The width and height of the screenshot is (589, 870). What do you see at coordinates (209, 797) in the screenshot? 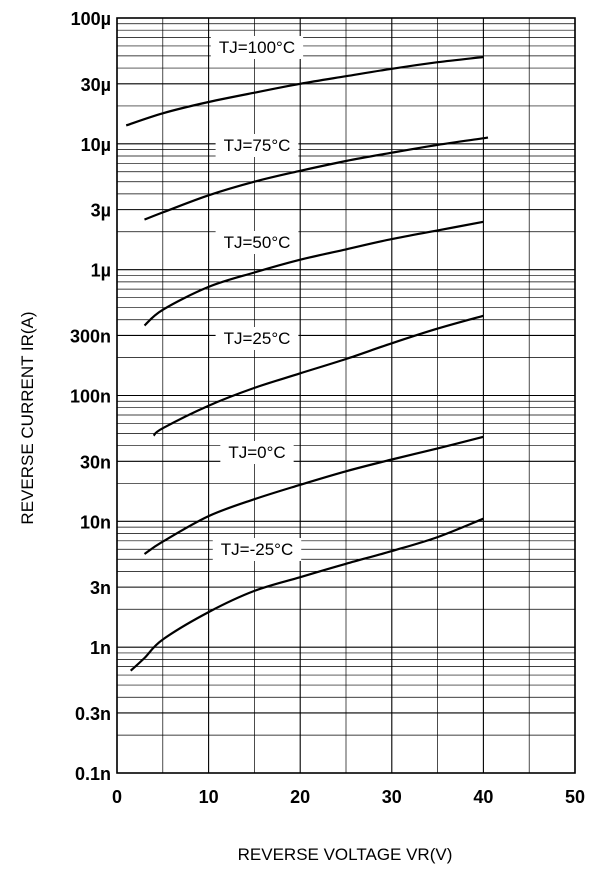
I see `x-tick-label: 10` at bounding box center [209, 797].